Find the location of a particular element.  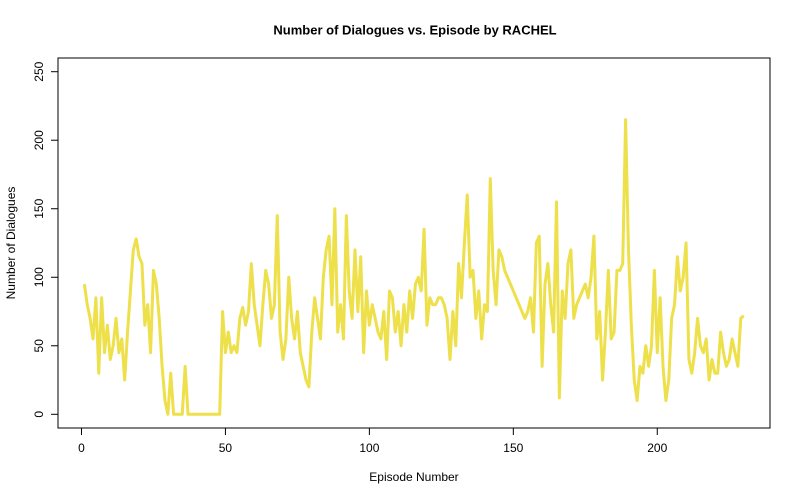

y-tick-label: 100 is located at coordinates (39, 277).